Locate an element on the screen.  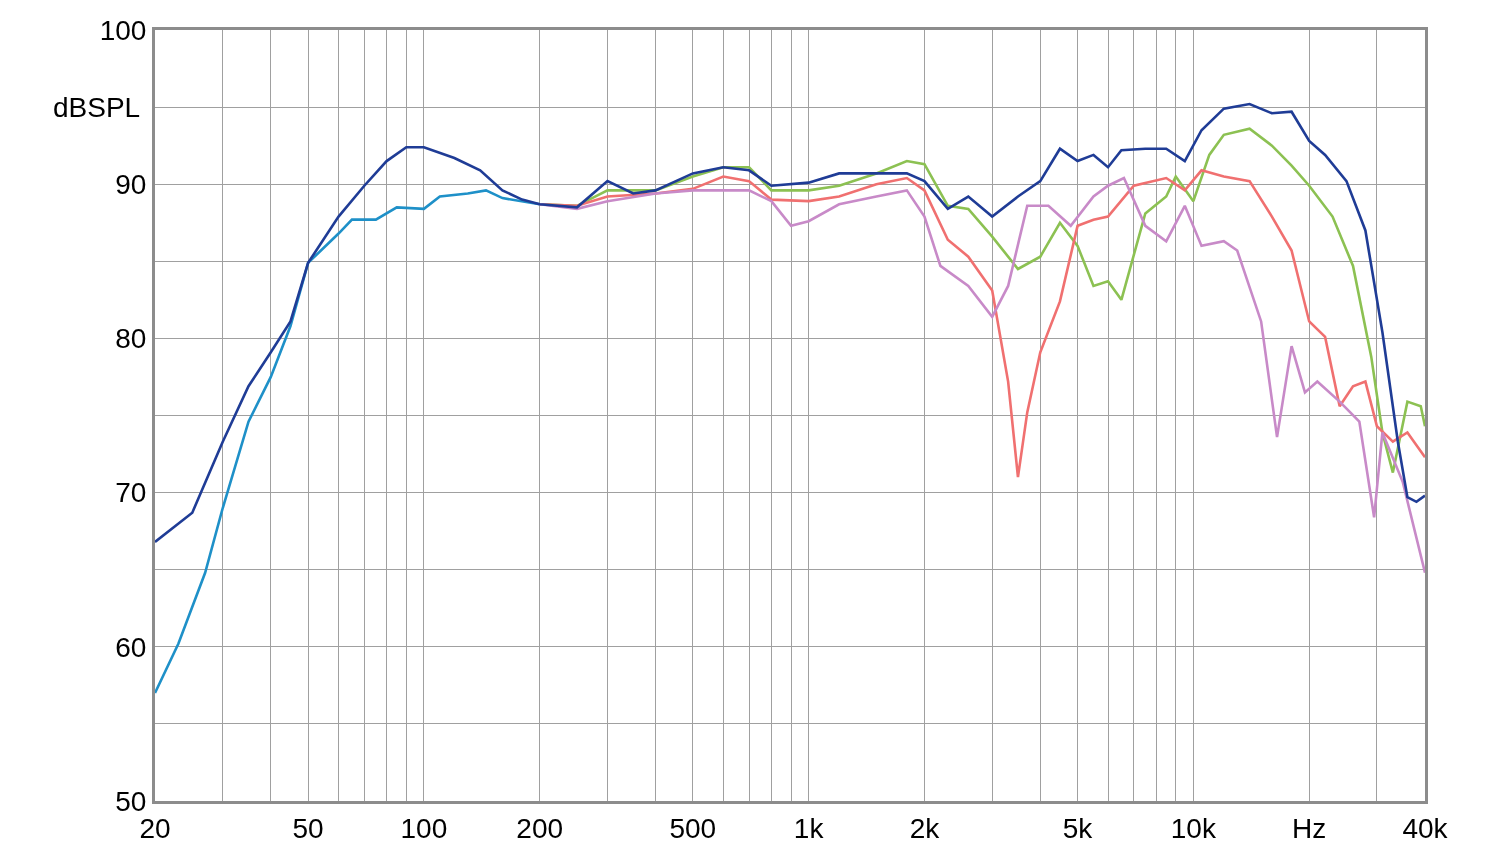
x-tick-label: 2k is located at coordinates (925, 828).